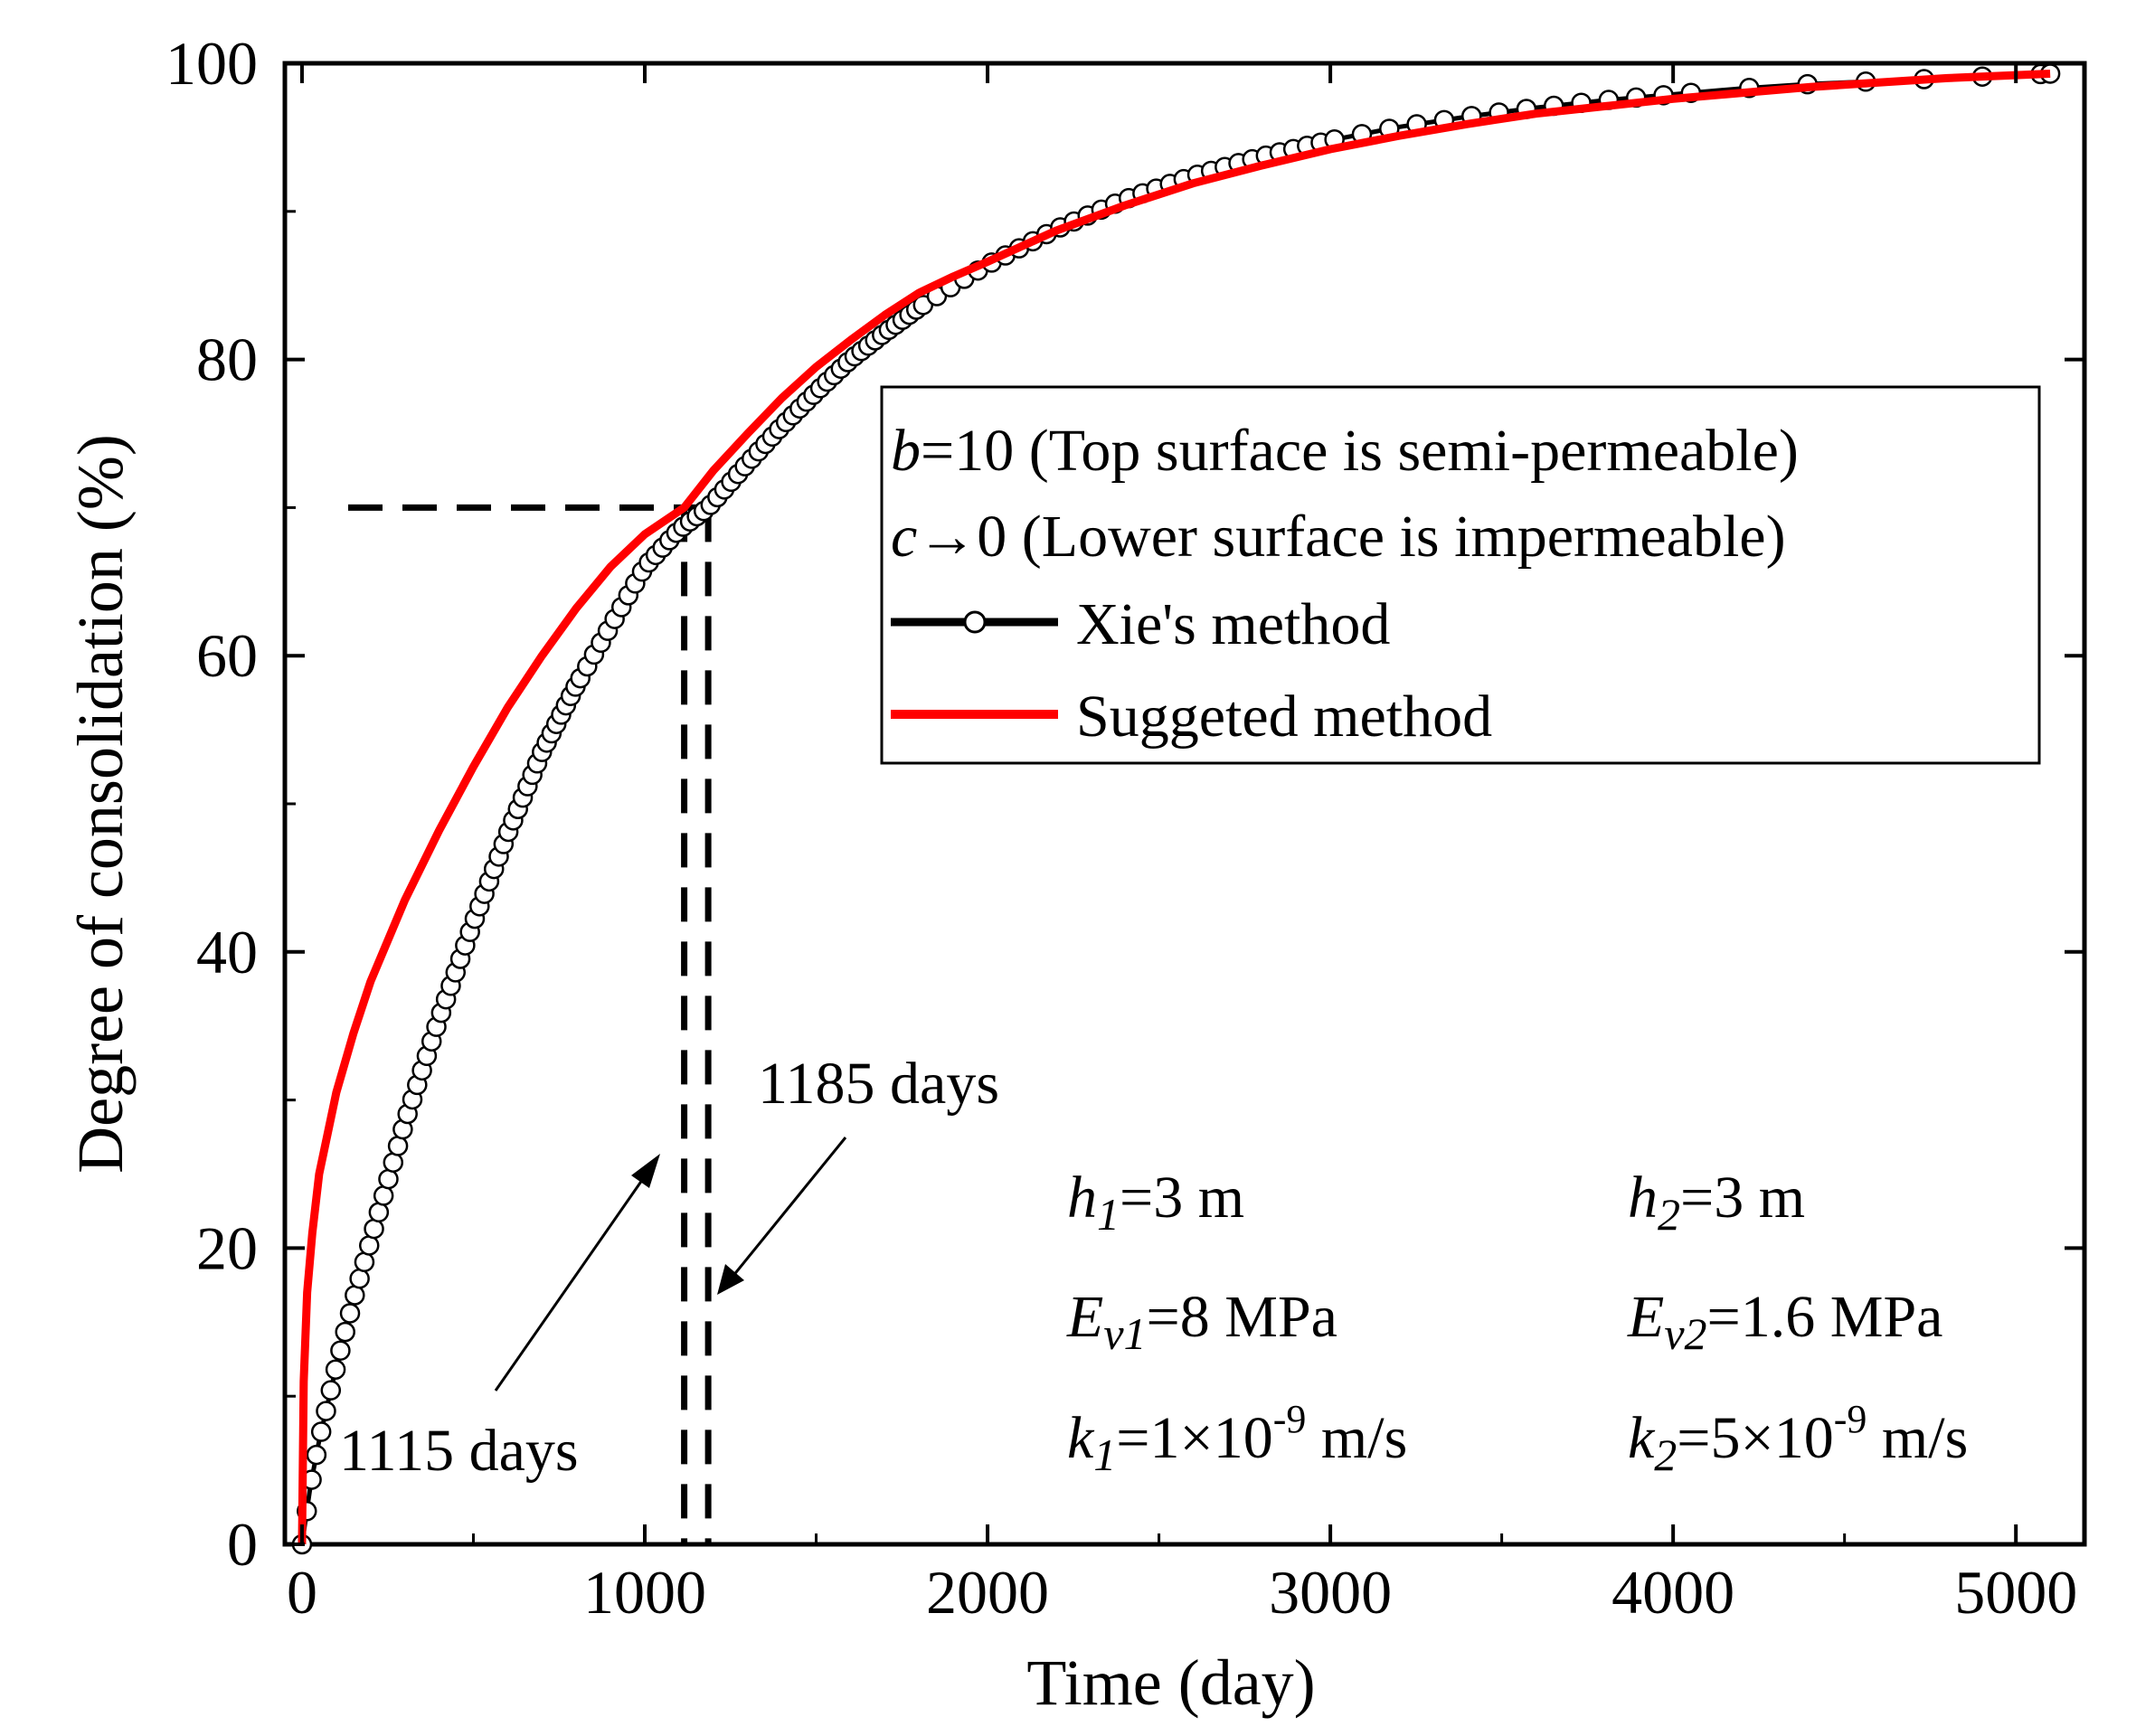 The width and height of the screenshot is (2155, 1736). What do you see at coordinates (243, 1544) in the screenshot?
I see `y-tick-label-0: 0` at bounding box center [243, 1544].